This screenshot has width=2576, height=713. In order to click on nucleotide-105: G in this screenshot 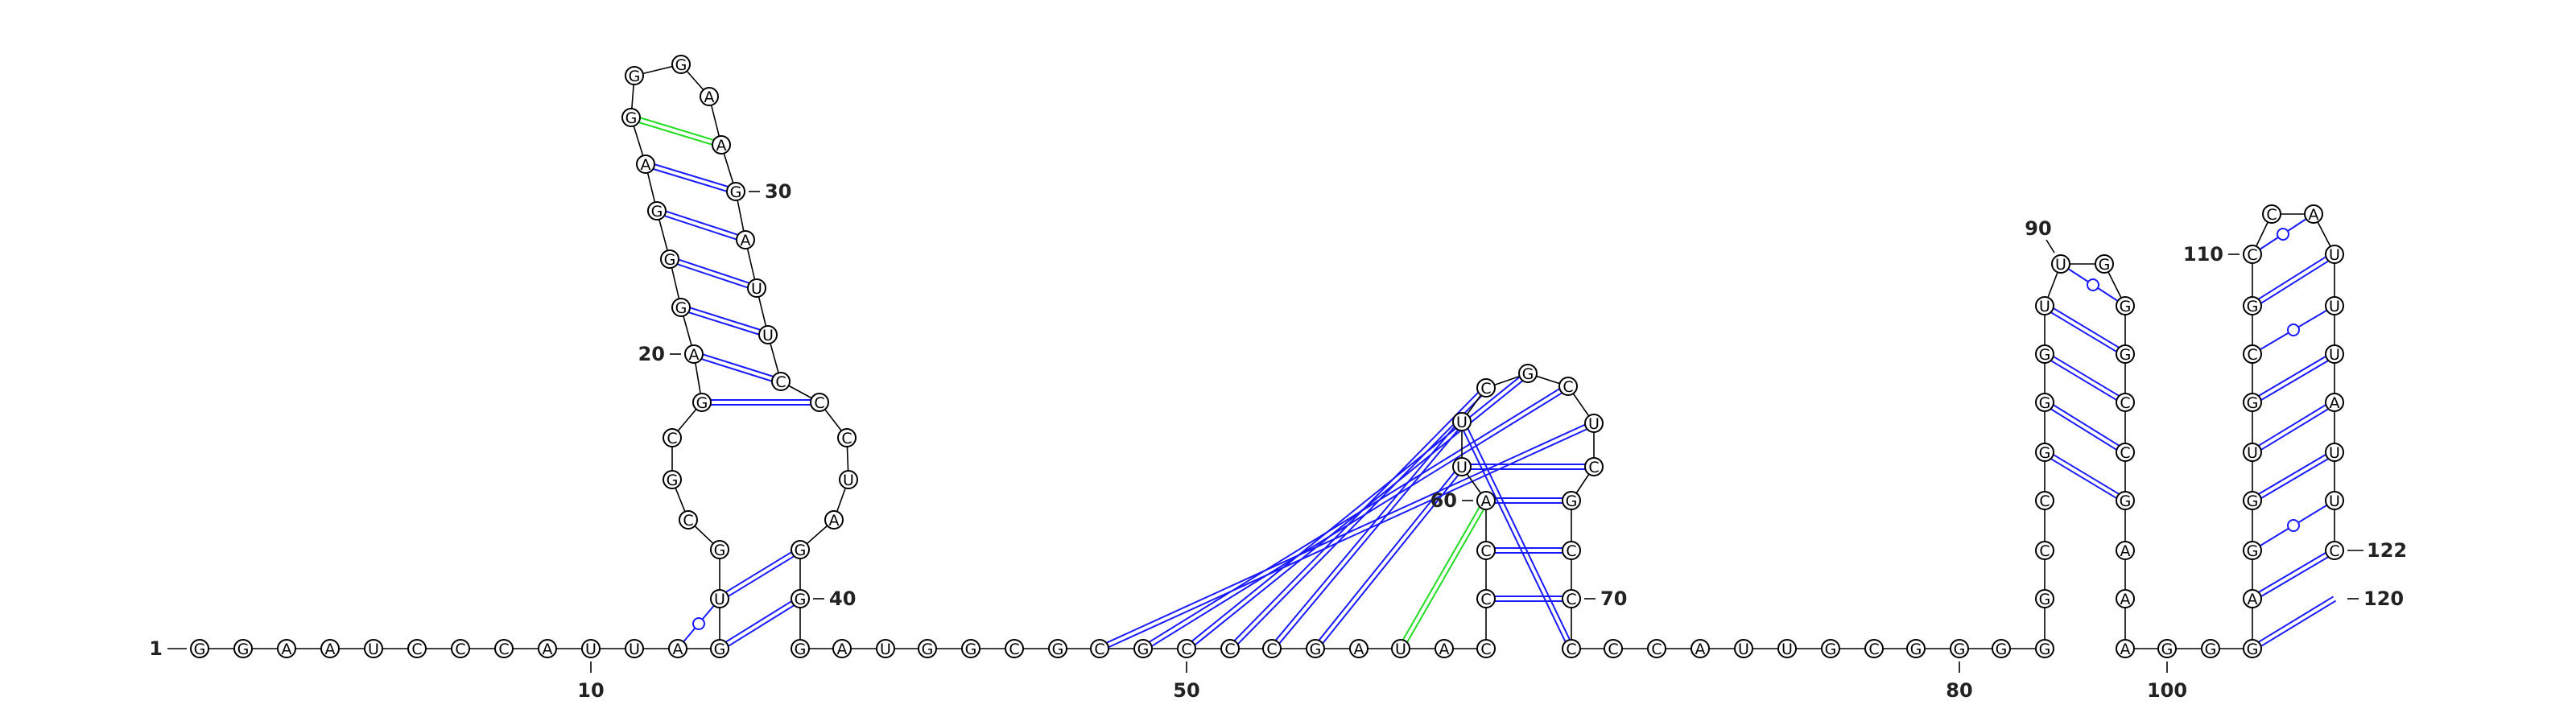, I will do `click(2252, 500)`.